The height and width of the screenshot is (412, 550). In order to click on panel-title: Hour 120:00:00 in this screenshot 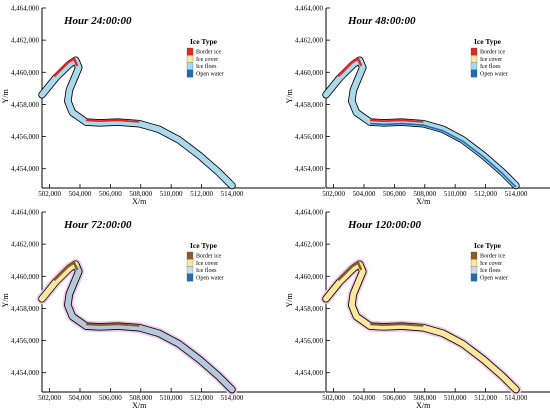, I will do `click(384, 225)`.